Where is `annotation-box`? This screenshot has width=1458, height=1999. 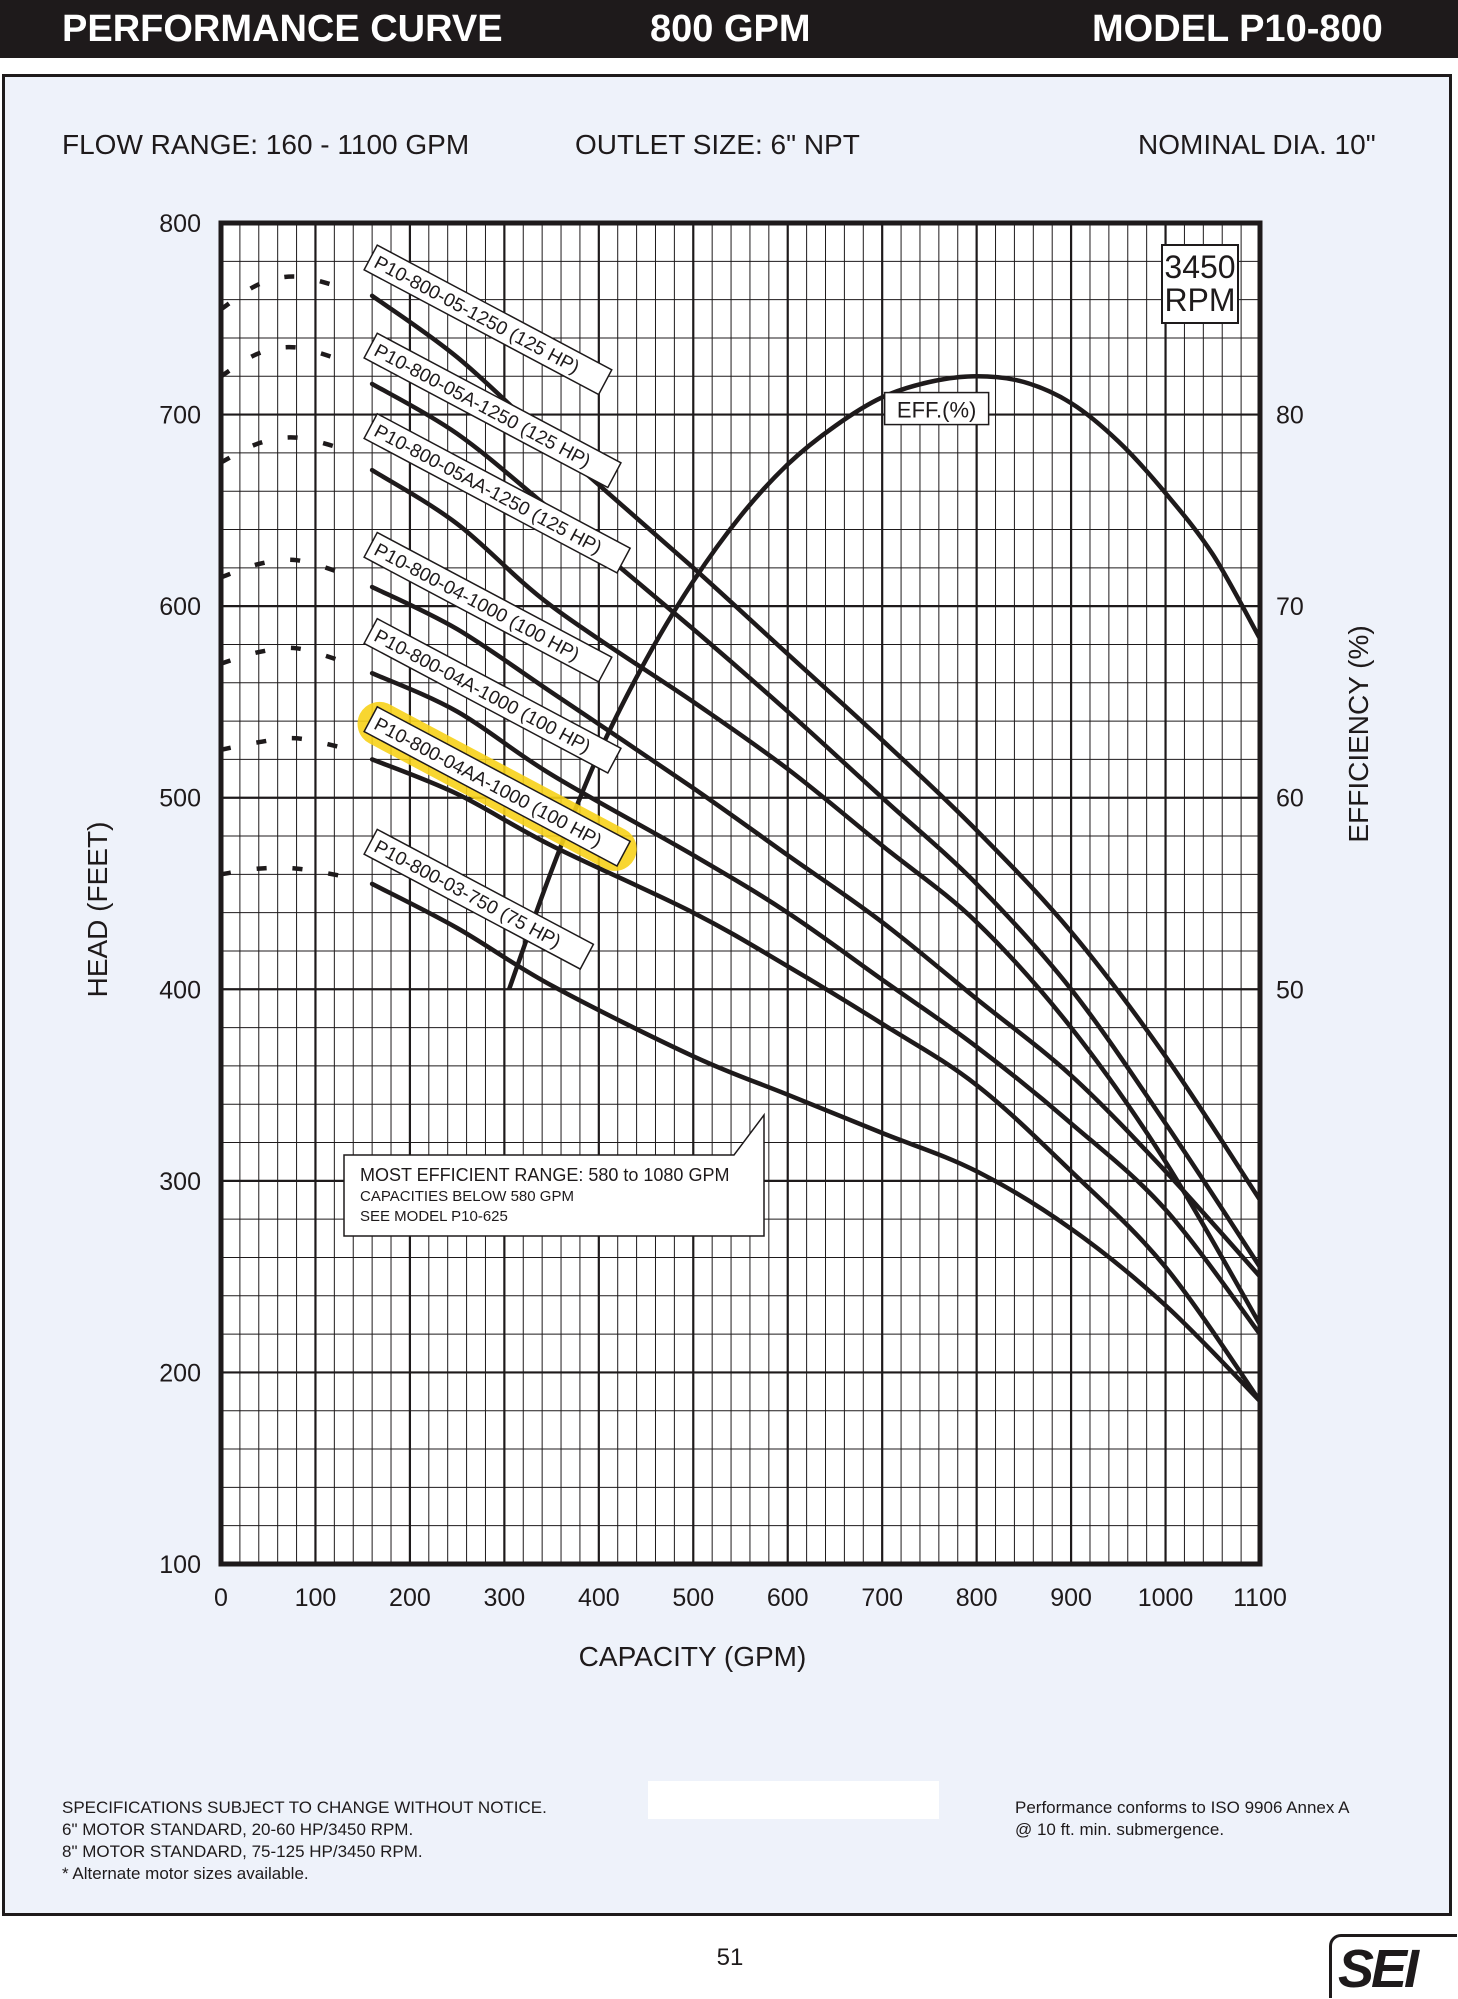
annotation-box is located at coordinates (554, 1174).